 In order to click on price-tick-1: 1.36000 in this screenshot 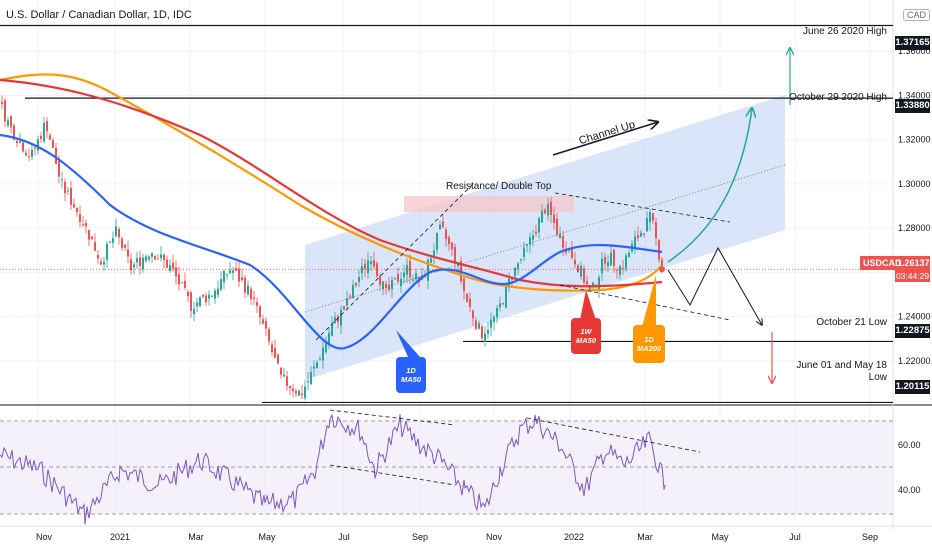, I will do `click(914, 51)`.